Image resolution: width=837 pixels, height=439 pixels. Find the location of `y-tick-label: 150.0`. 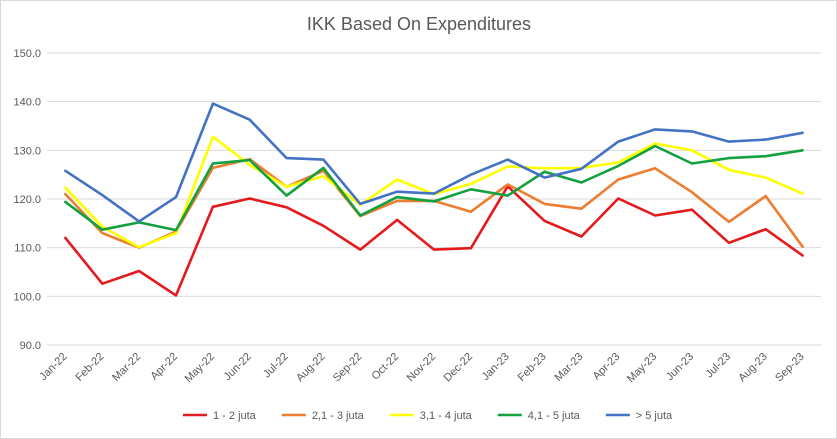

y-tick-label: 150.0 is located at coordinates (27, 54).